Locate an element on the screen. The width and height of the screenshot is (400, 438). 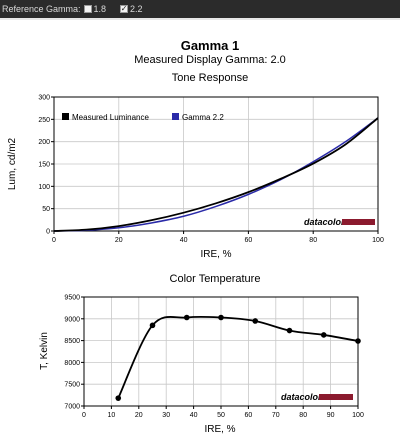
temp-x-tick-label: 30 is located at coordinates (166, 415).